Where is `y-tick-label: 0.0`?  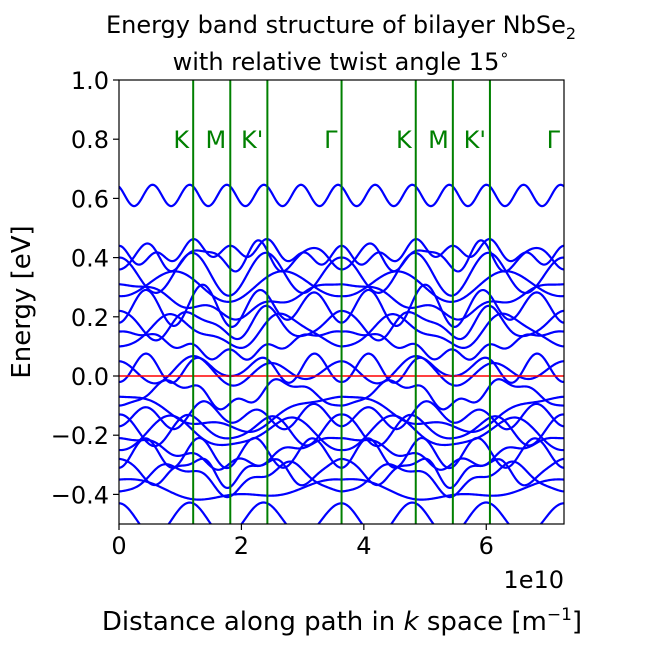
y-tick-label: 0.0 is located at coordinates (90, 377).